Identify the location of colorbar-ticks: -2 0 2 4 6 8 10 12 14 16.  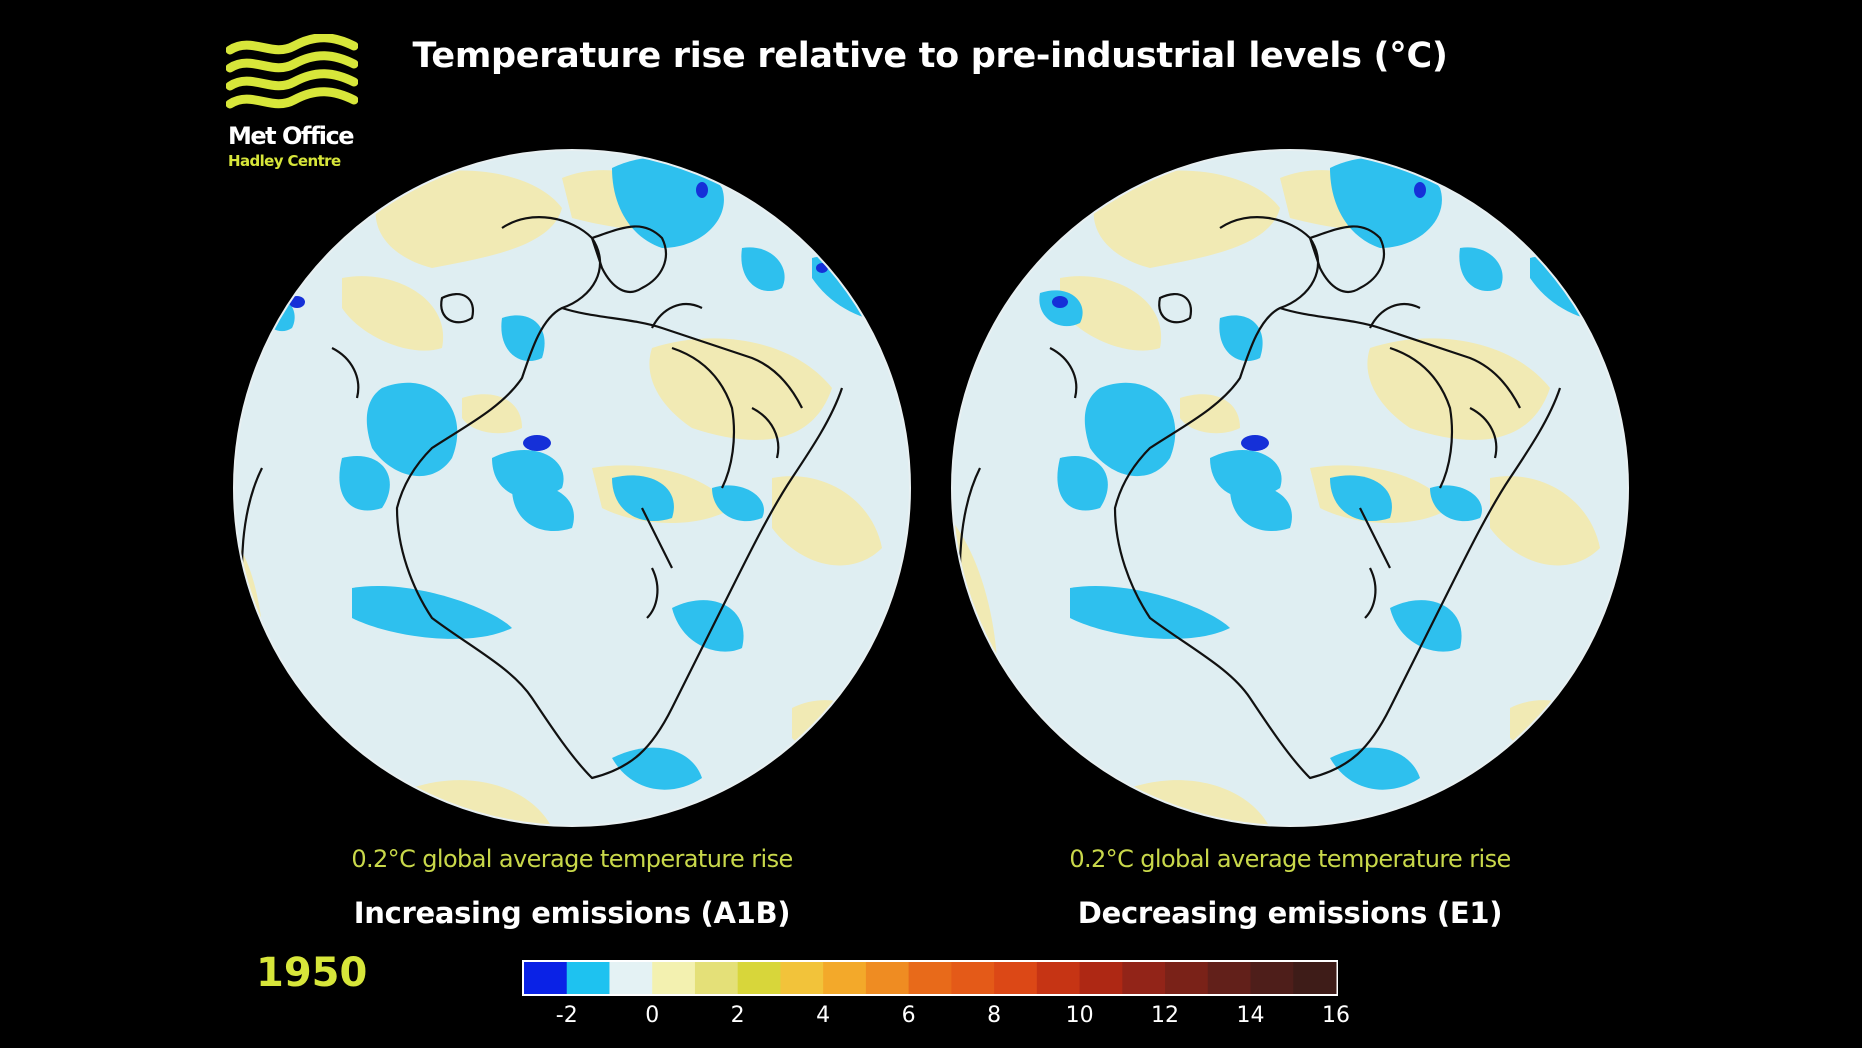
(936, 1018).